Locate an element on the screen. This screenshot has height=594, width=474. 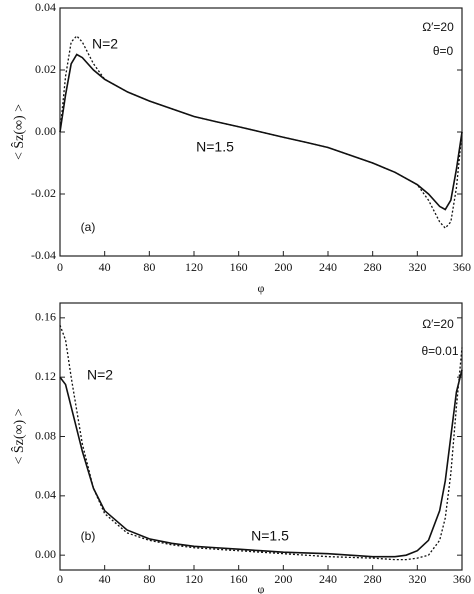
y-tick-label: 0.08 is located at coordinates (45, 435).